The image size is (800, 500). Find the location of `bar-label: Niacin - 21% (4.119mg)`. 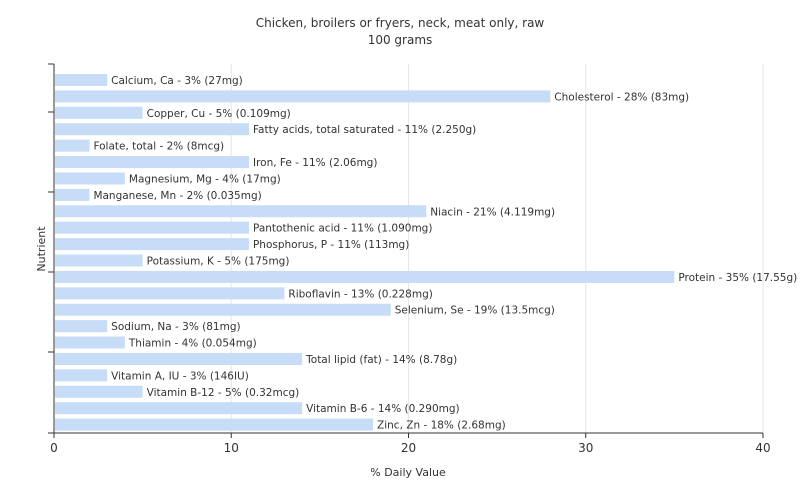

bar-label: Niacin - 21% (4.119mg) is located at coordinates (492, 212).